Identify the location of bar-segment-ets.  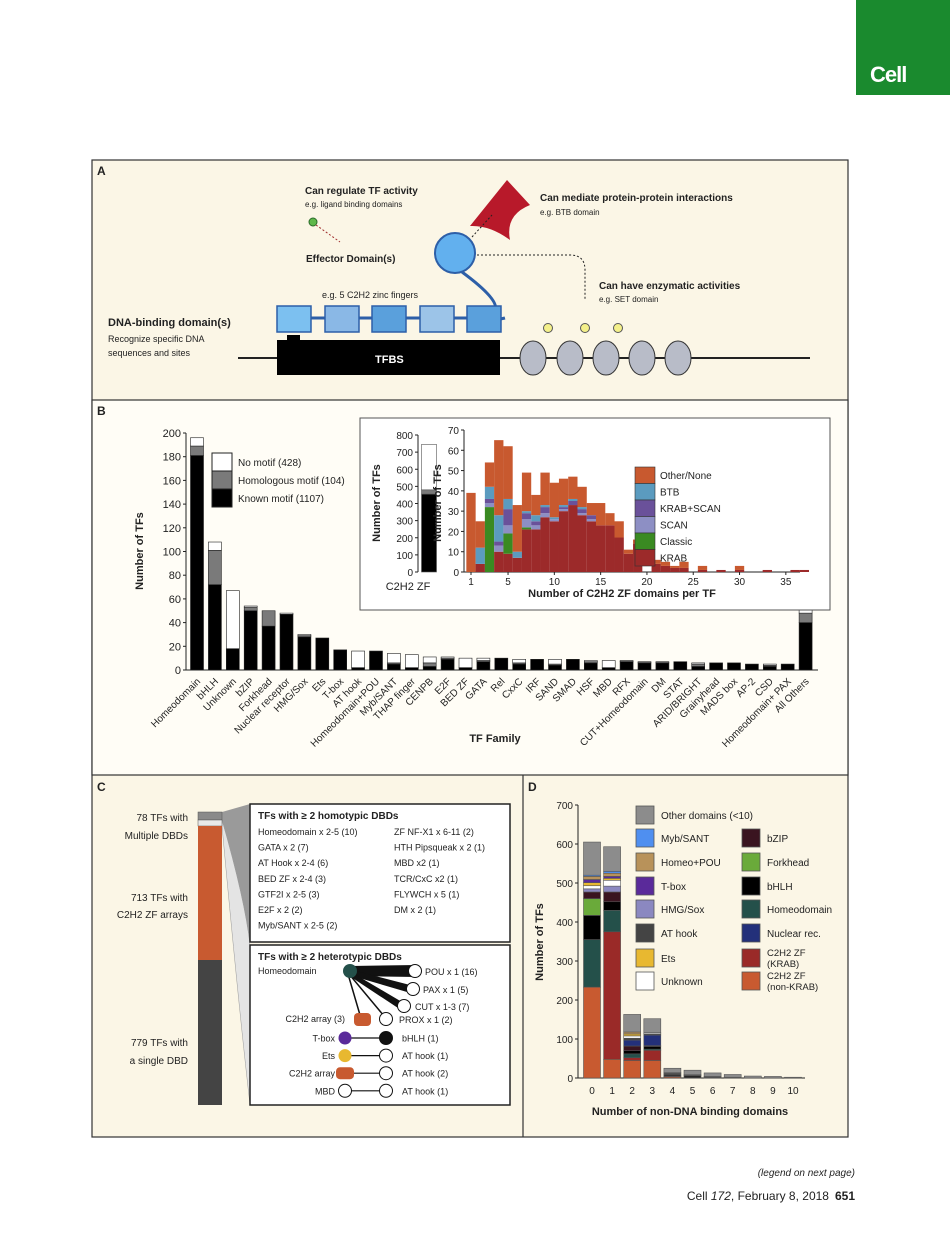
(592, 884).